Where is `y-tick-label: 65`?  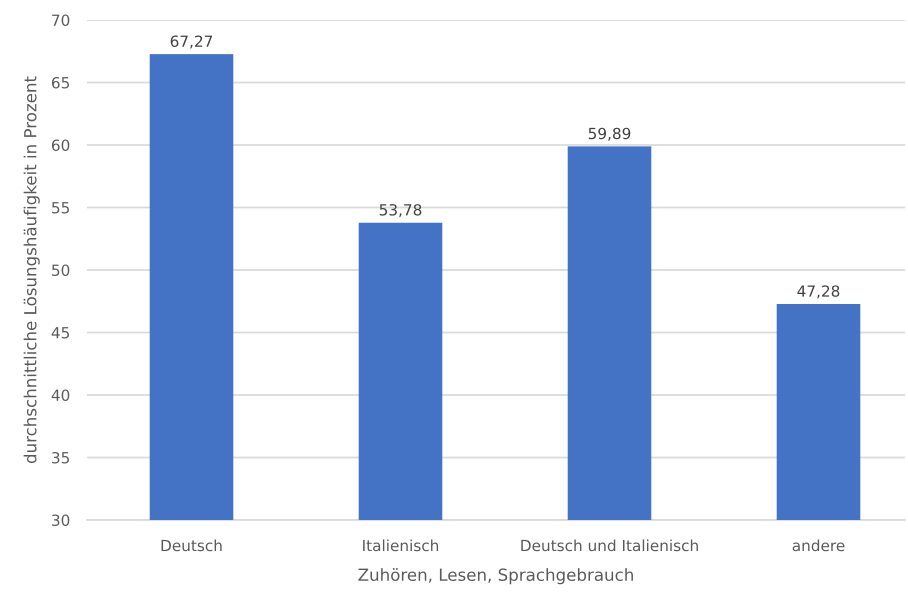 y-tick-label: 65 is located at coordinates (60, 82).